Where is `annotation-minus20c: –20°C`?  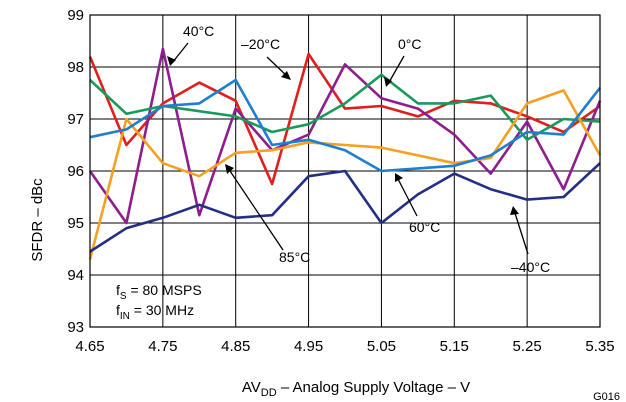
annotation-minus20c: –20°C is located at coordinates (260, 44).